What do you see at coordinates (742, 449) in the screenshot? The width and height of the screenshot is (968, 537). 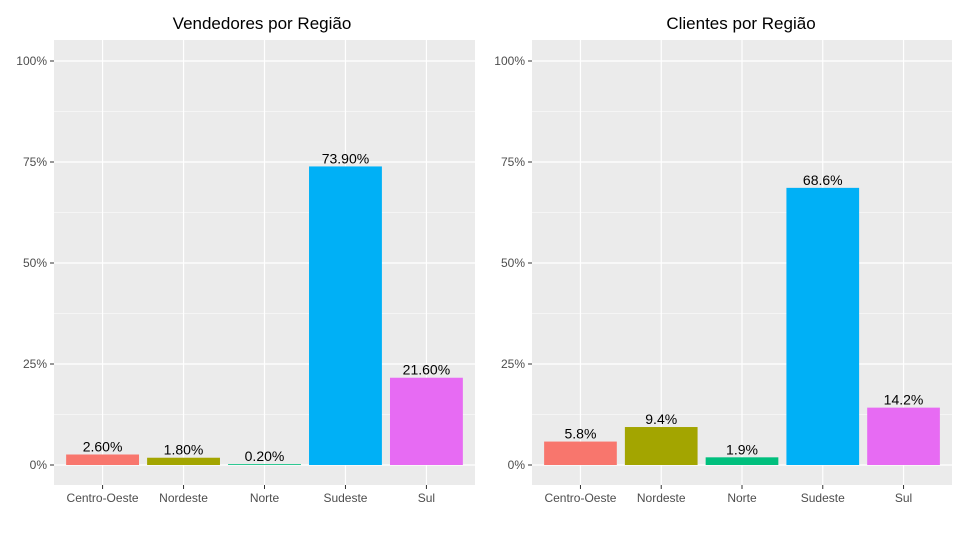 I see `data-label: 1.9%` at bounding box center [742, 449].